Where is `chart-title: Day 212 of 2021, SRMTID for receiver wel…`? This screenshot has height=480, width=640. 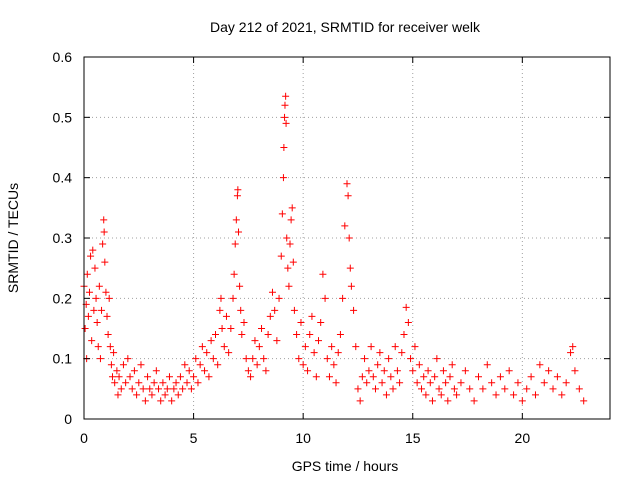 chart-title: Day 212 of 2021, SRMTID for receiver wel… is located at coordinates (345, 27).